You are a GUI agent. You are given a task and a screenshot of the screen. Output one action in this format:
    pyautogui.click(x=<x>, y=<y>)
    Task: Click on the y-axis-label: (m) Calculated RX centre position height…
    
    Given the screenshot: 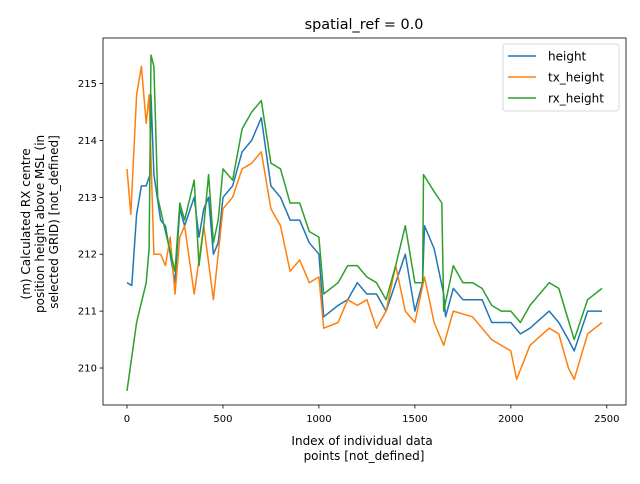 What is the action you would take?
    pyautogui.click(x=40, y=222)
    